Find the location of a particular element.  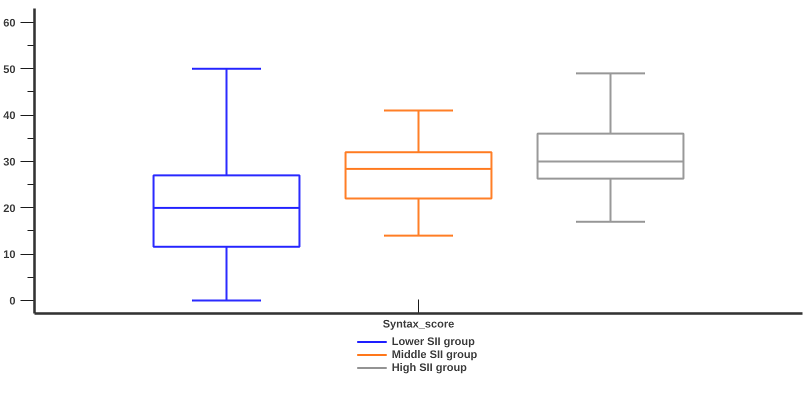

y-tick-label: 0 is located at coordinates (12, 302).